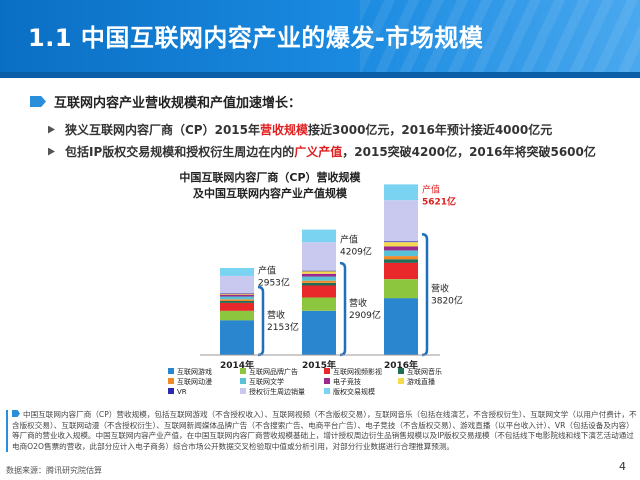 The height and width of the screenshot is (480, 640). What do you see at coordinates (319, 365) in the screenshot?
I see `x-tick-label: 2015年` at bounding box center [319, 365].